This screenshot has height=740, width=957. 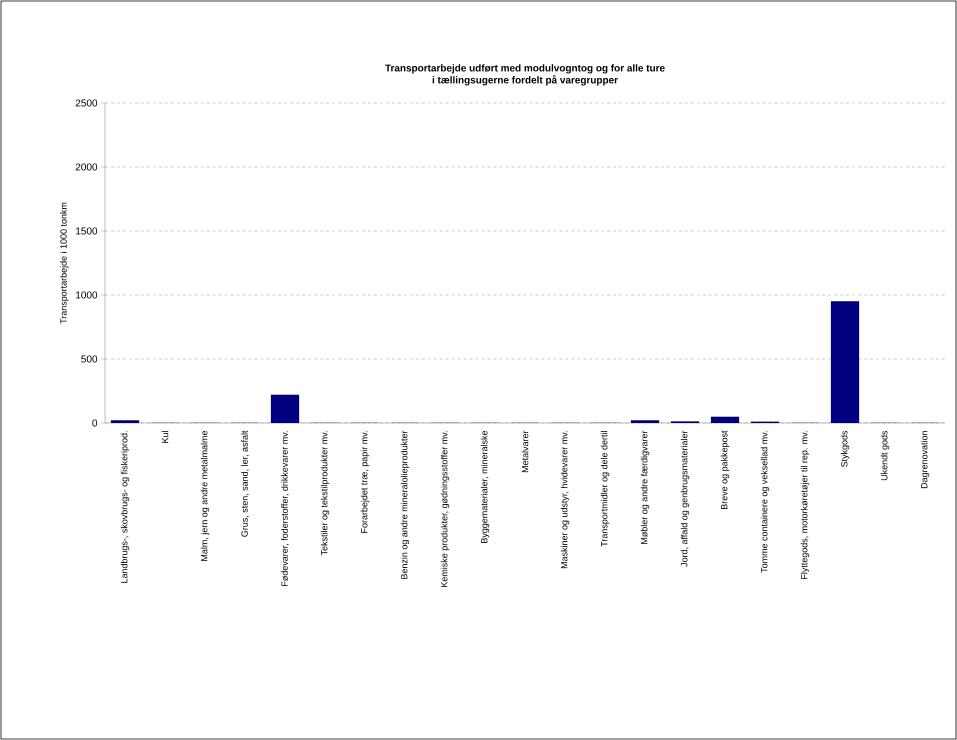 What do you see at coordinates (245, 483) in the screenshot?
I see `x-tick-label: Grus, sten, sand, ler, asfalt` at bounding box center [245, 483].